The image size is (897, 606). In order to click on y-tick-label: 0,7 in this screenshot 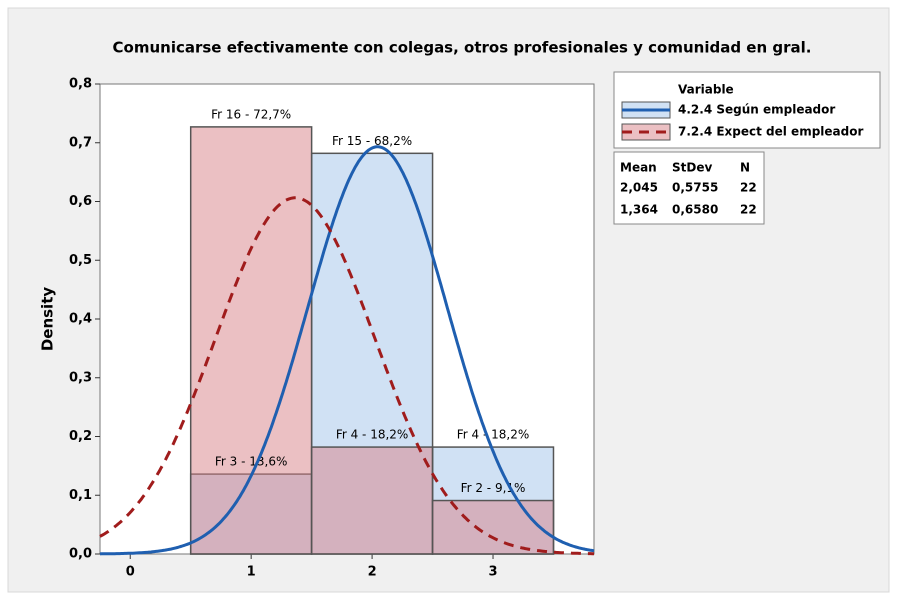, I will do `click(80, 142)`.